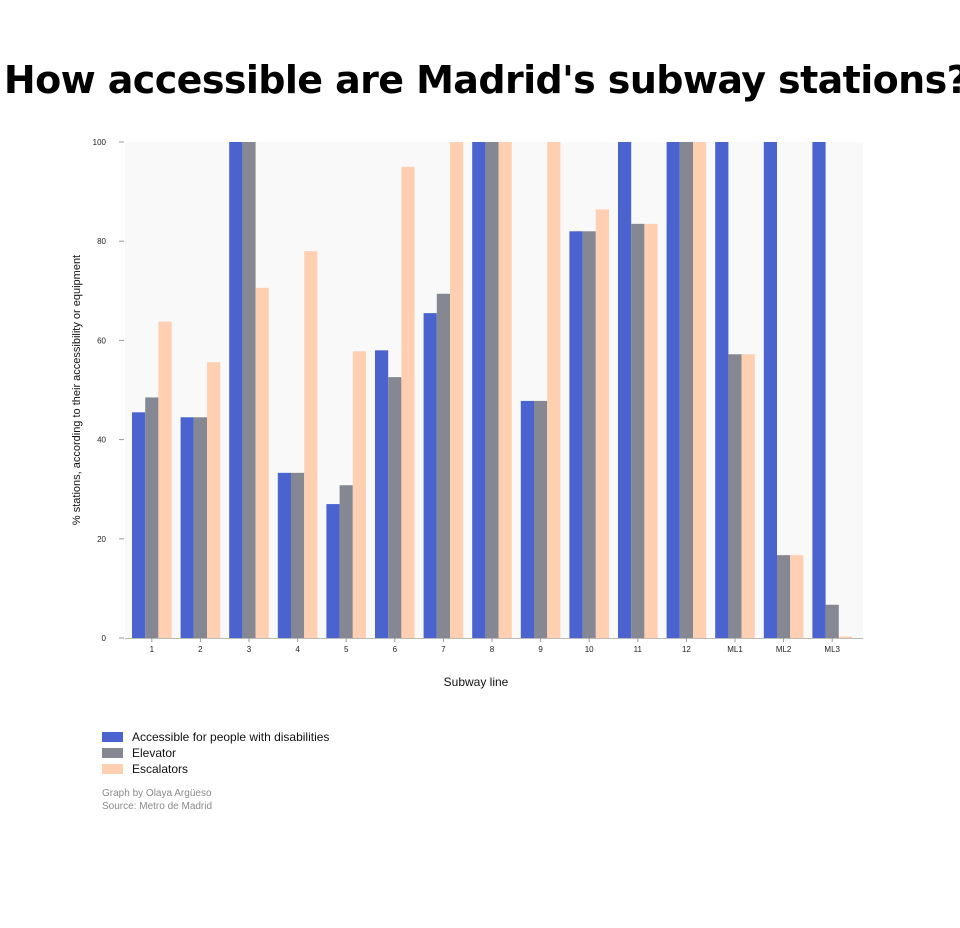  What do you see at coordinates (770, 390) in the screenshot?
I see `bar-accessible-ml2` at bounding box center [770, 390].